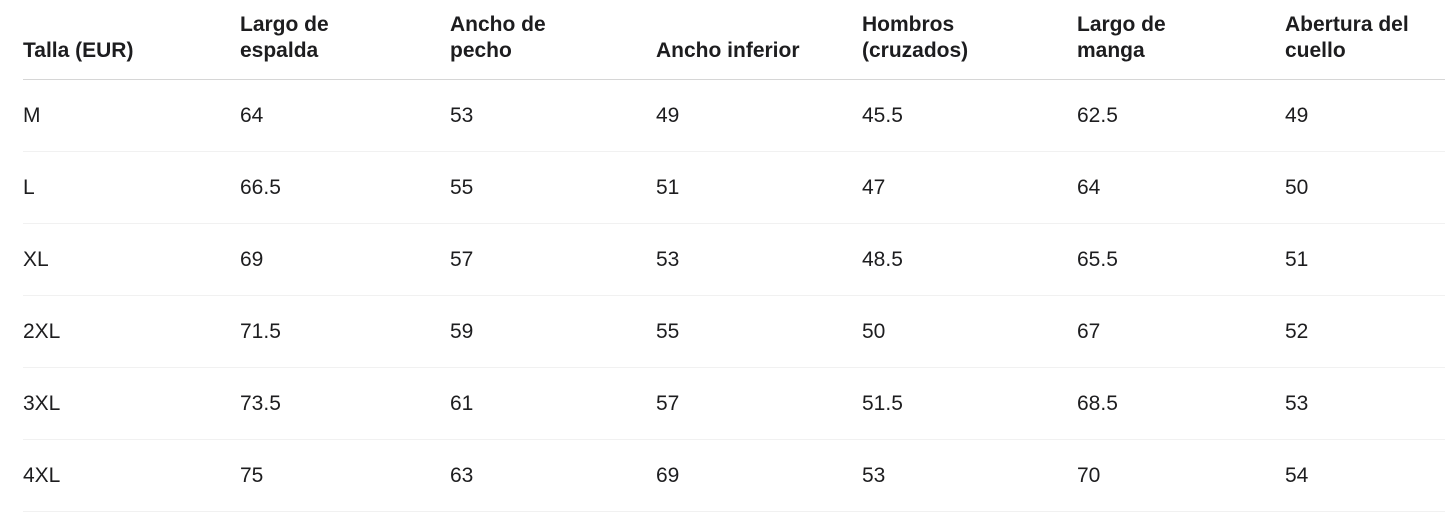 Image resolution: width=1445 pixels, height=512 pixels. Describe the element at coordinates (553, 403) in the screenshot. I see `value-cell: 61` at that location.